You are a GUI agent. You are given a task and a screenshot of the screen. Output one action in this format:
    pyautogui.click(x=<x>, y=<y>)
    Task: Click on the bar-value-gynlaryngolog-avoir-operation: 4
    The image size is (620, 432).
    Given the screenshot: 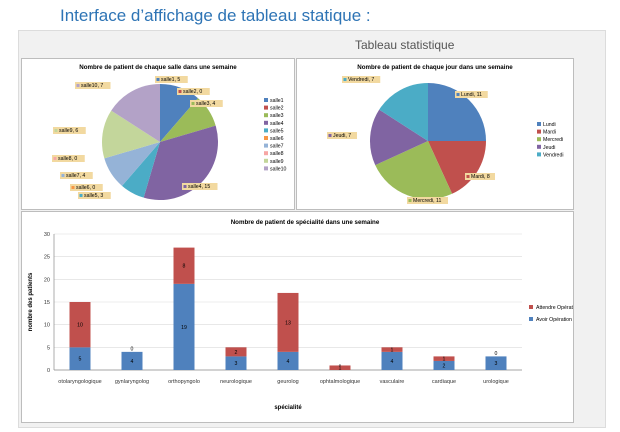 What is the action you would take?
    pyautogui.click(x=132, y=362)
    